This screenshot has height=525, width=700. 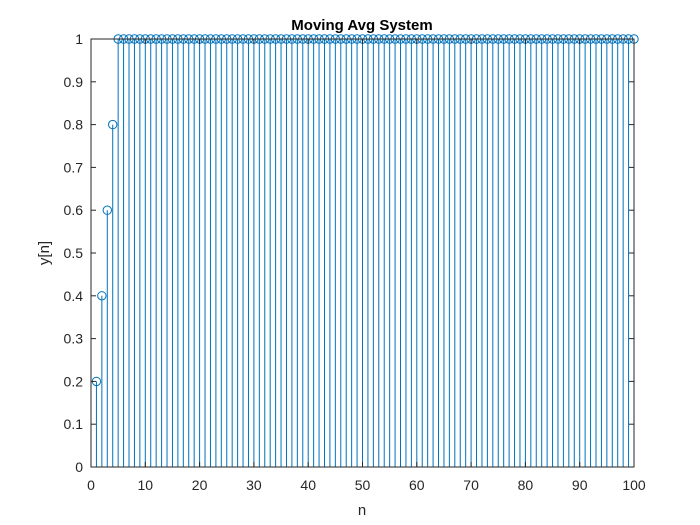 I want to click on x-tick-label: 20, so click(x=200, y=485).